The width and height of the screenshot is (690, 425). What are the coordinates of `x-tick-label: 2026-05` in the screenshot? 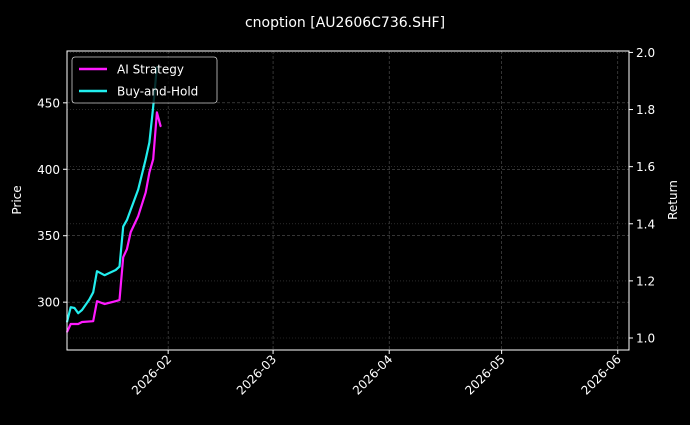 It's located at (484, 374).